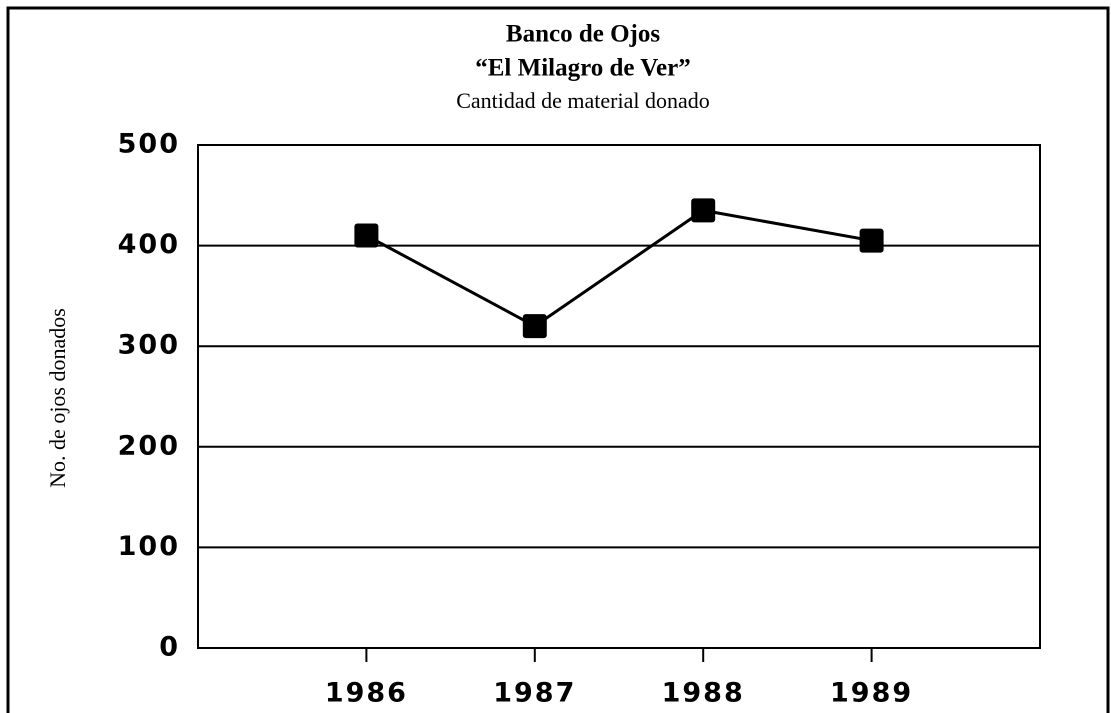  What do you see at coordinates (169, 647) in the screenshot?
I see `y-tick-label: 0` at bounding box center [169, 647].